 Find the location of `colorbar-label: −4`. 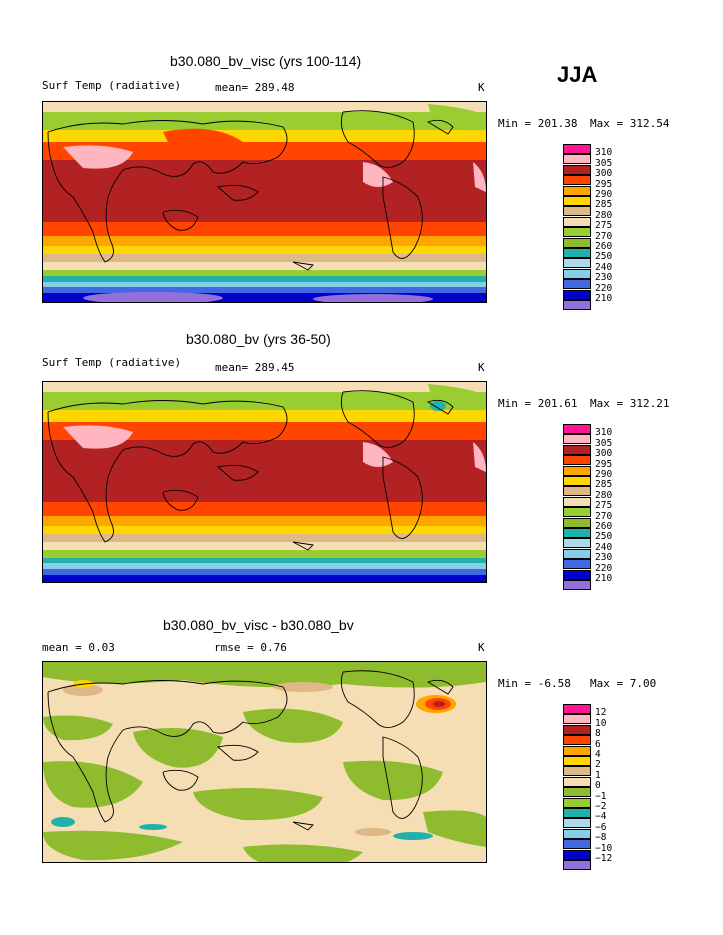

colorbar-label: −4 is located at coordinates (601, 817).